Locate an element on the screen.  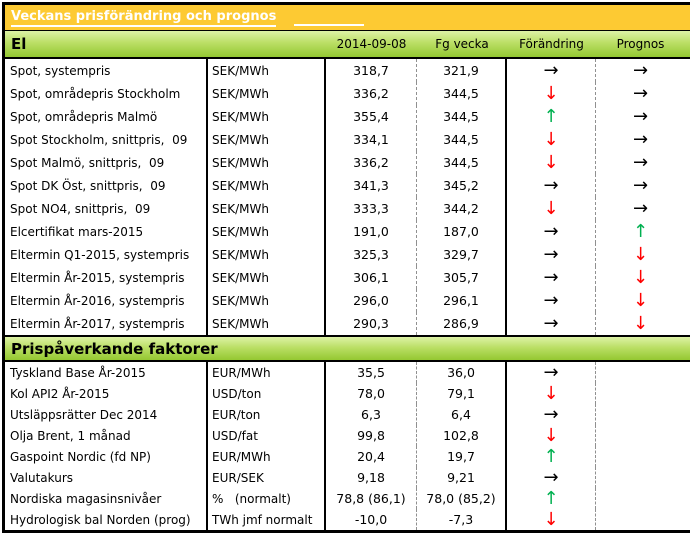
row-label: Spot DK Öst, snittpris, 09 is located at coordinates (106, 185).